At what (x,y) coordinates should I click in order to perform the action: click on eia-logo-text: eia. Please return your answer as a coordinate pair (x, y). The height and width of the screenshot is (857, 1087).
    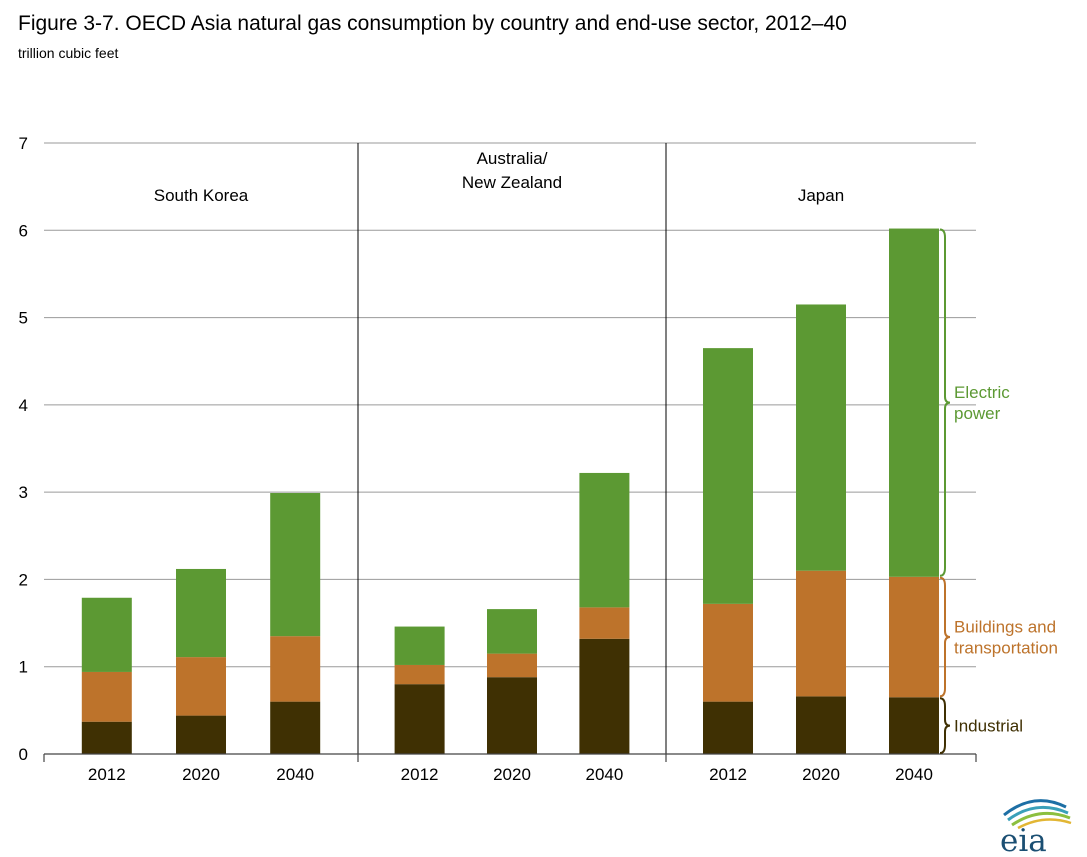
    Looking at the image, I should click on (1023, 838).